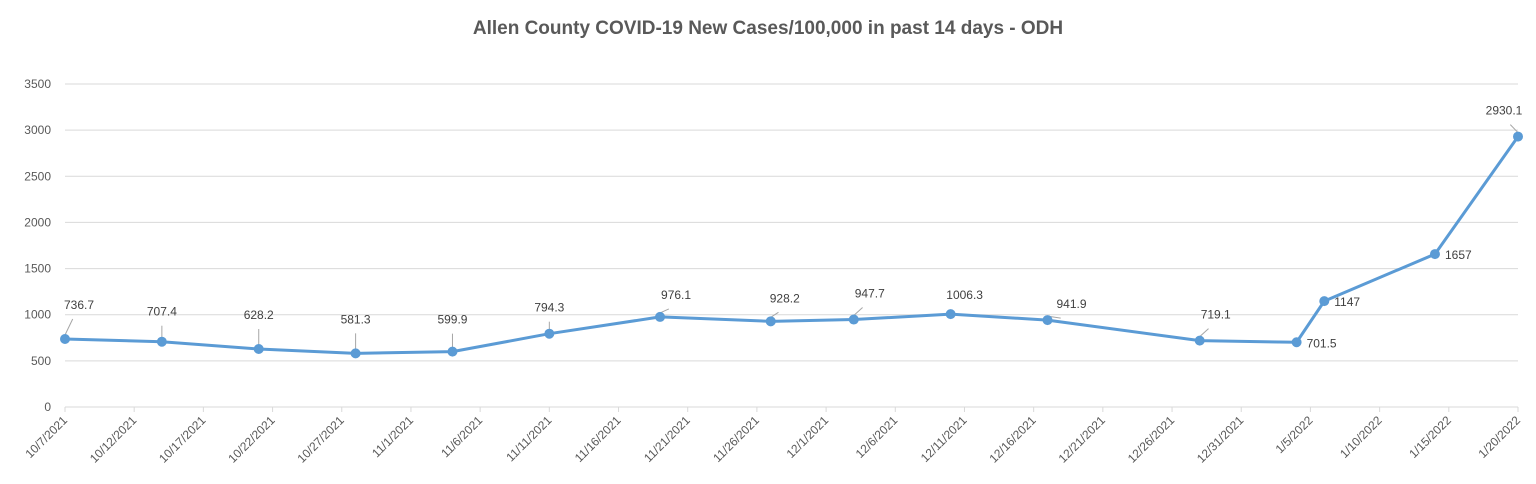 The width and height of the screenshot is (1536, 484). Describe the element at coordinates (1071, 304) in the screenshot. I see `data-label: 941.9` at that location.